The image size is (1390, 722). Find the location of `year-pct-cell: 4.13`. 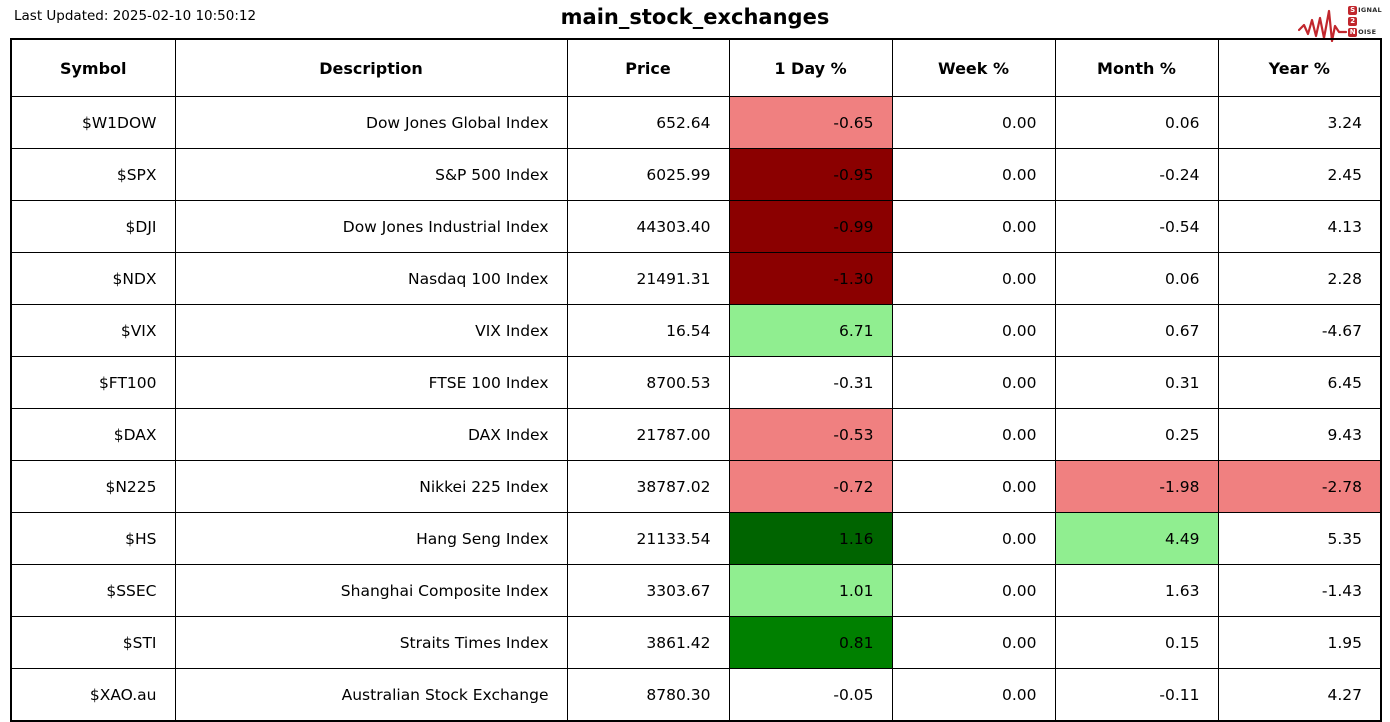

year-pct-cell: 4.13 is located at coordinates (1299, 226).